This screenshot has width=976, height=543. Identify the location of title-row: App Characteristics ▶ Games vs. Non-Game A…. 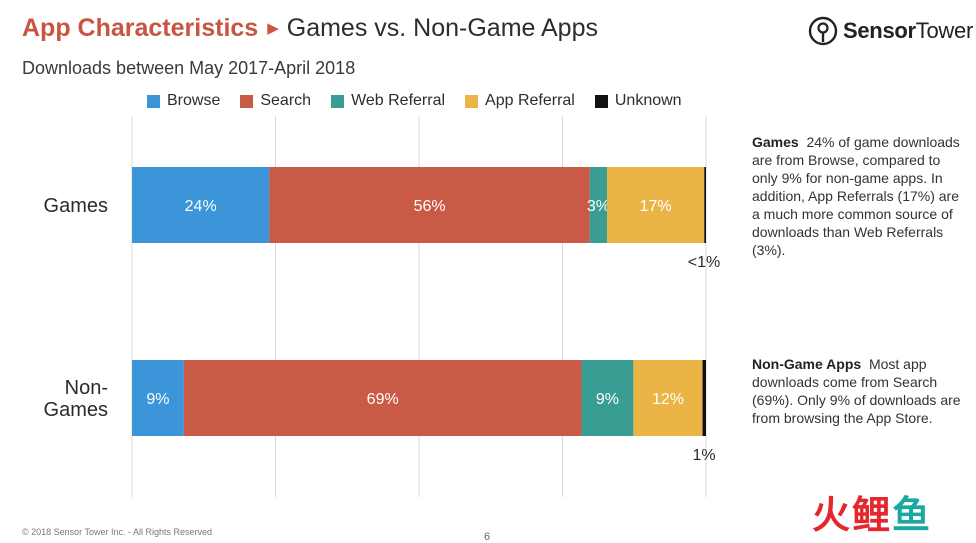
(310, 28).